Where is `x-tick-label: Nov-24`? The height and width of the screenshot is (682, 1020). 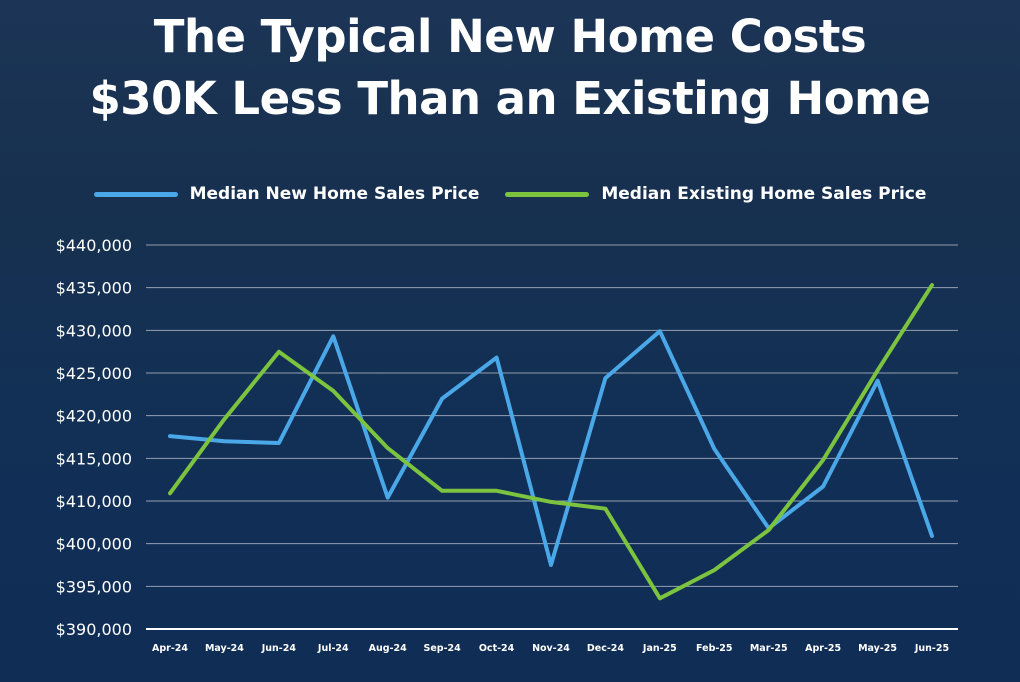
x-tick-label: Nov-24 is located at coordinates (551, 648).